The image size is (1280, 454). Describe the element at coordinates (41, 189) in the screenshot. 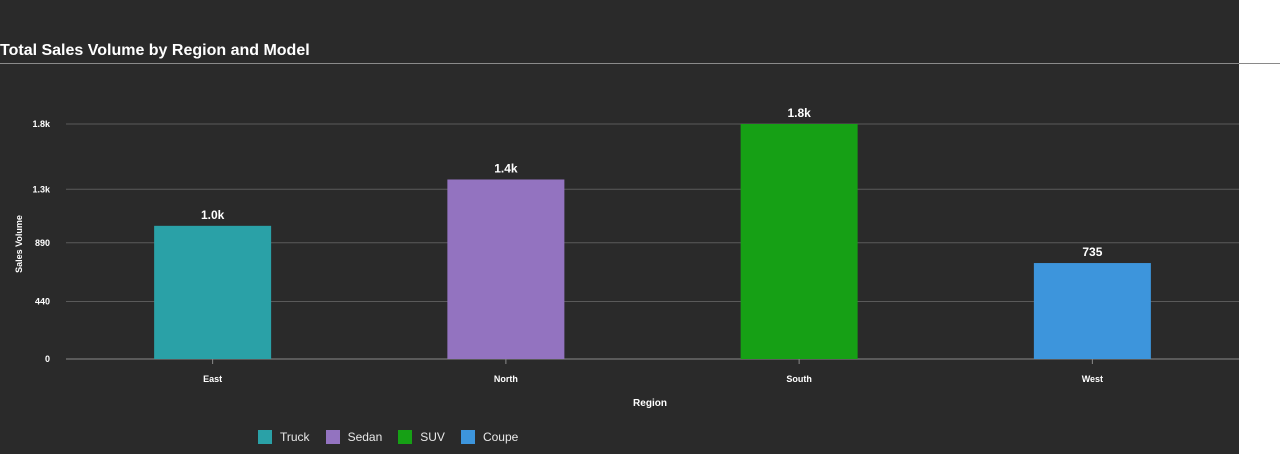

I see `y-tick-label: 1.3k` at that location.